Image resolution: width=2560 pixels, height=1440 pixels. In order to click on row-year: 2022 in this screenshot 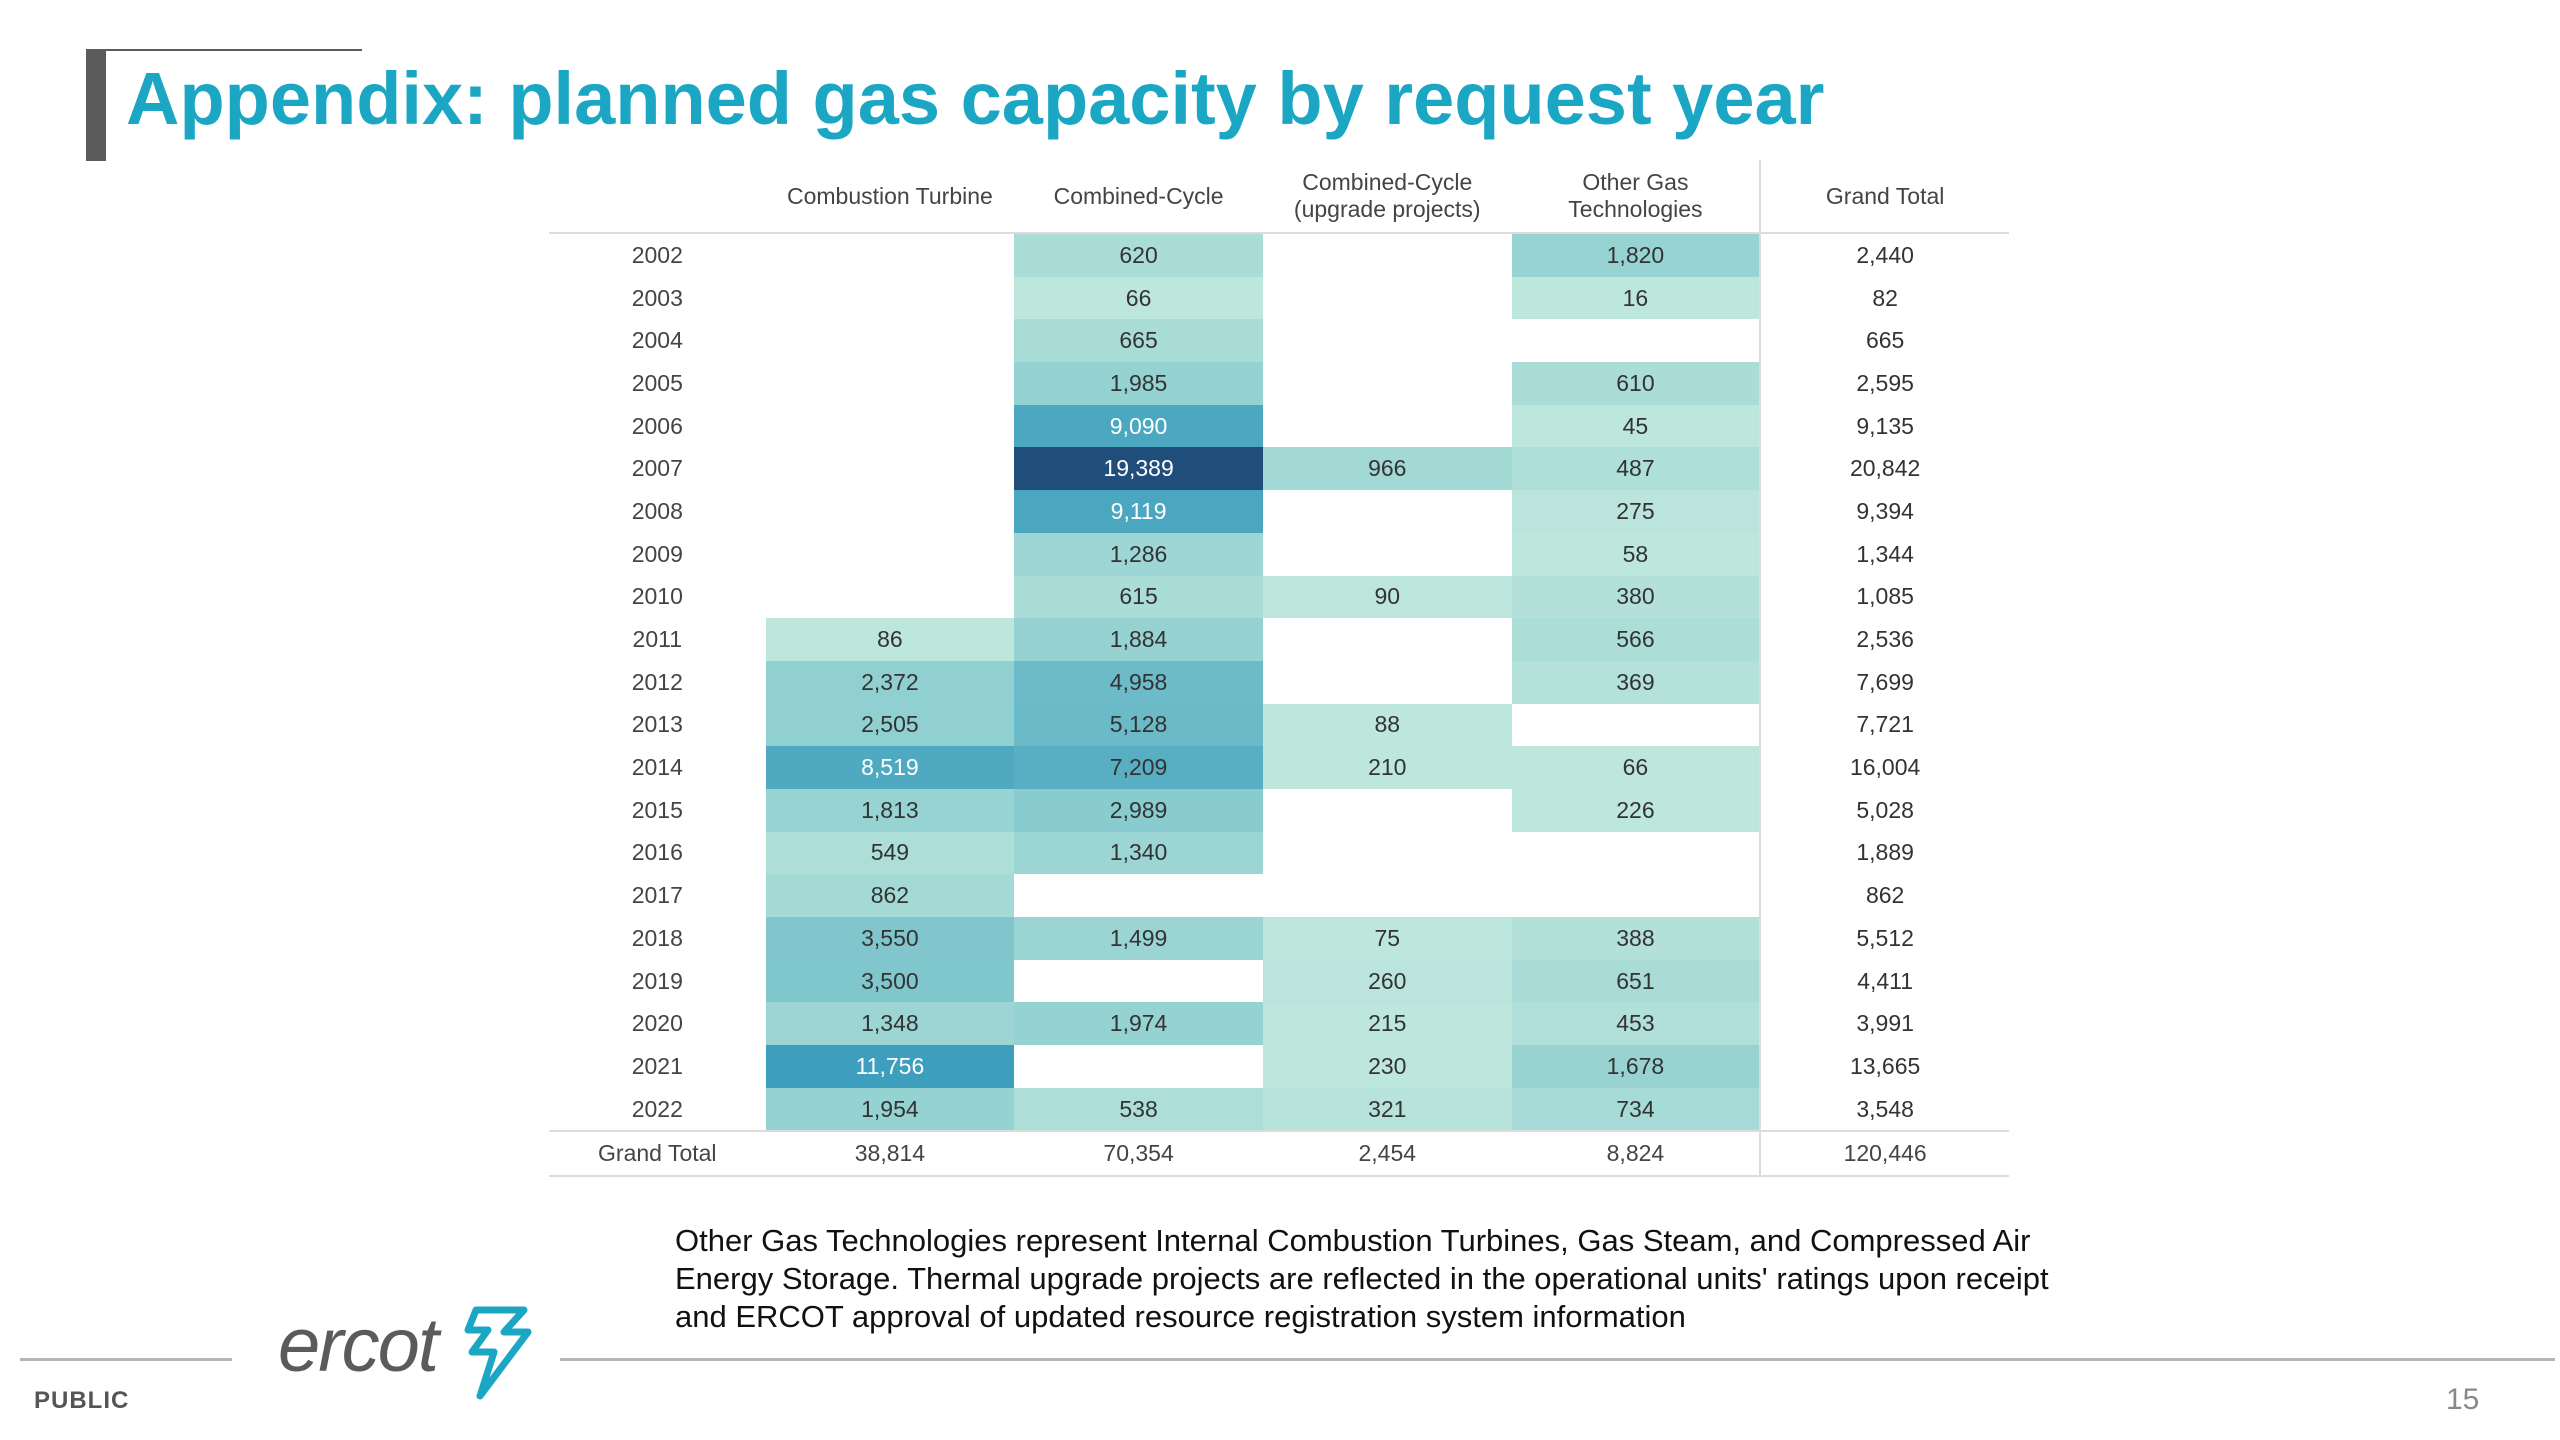, I will do `click(657, 1108)`.